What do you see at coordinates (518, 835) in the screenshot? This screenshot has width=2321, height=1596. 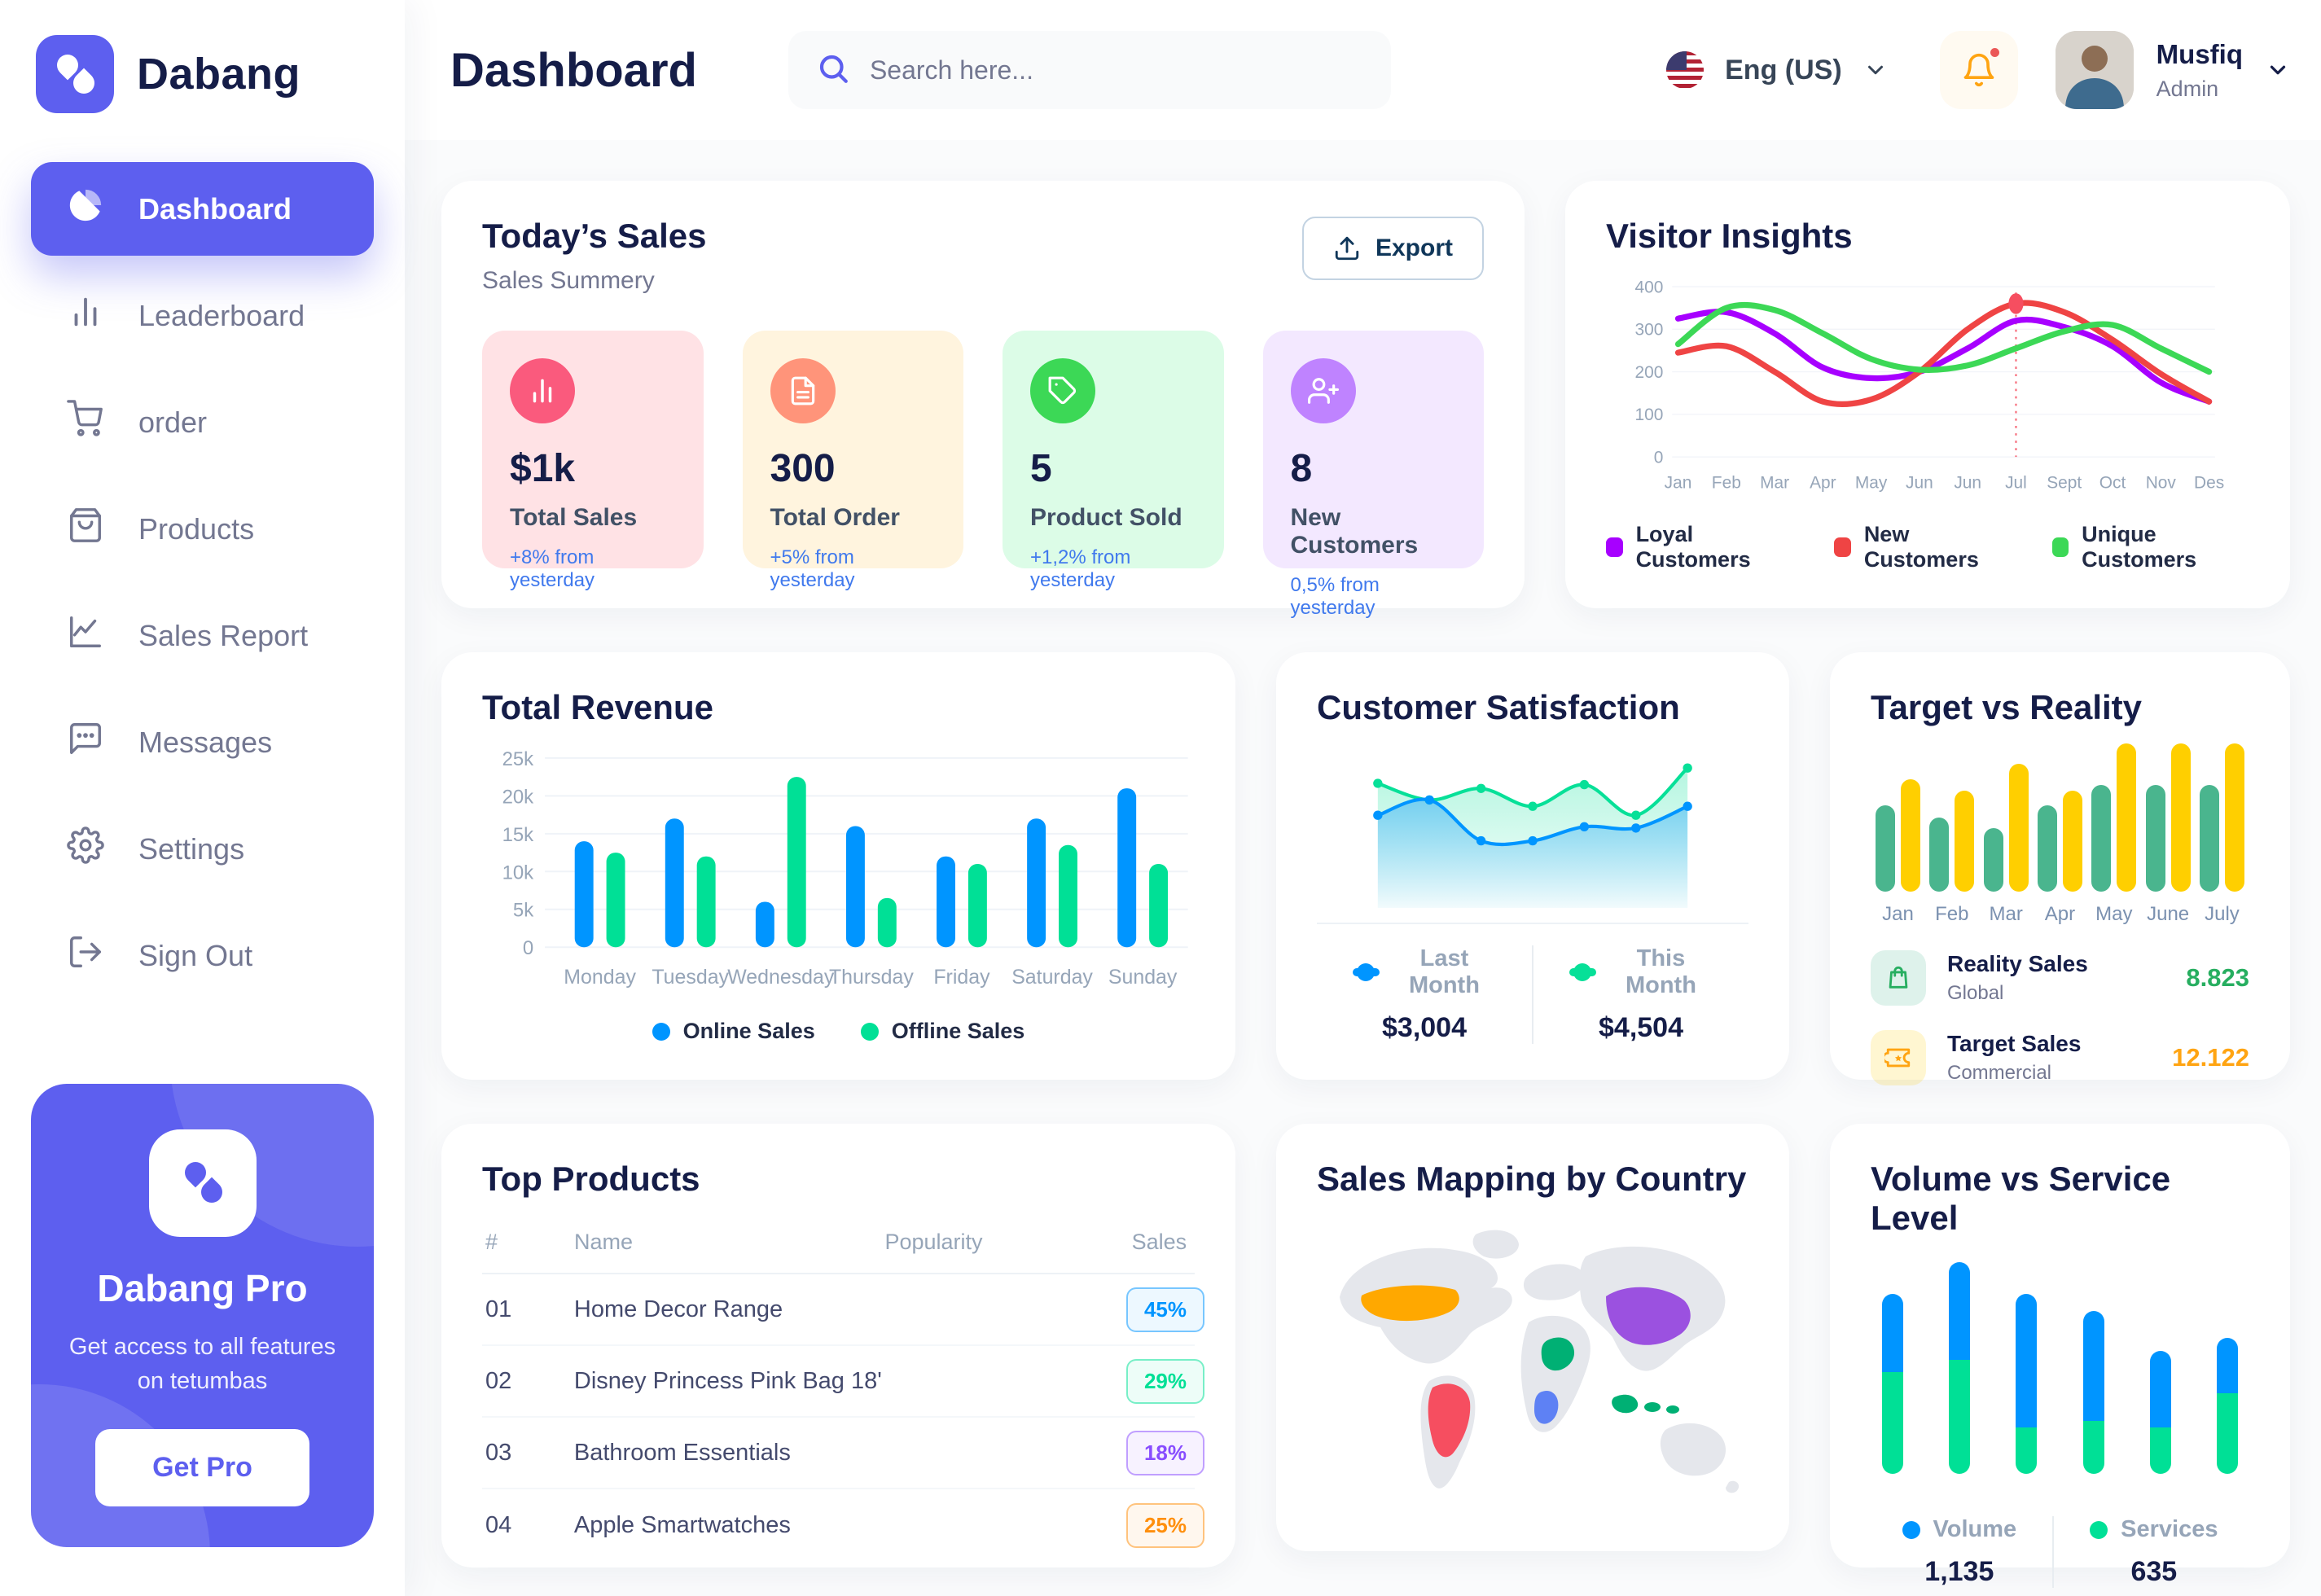 I see `svg-text: 15k` at bounding box center [518, 835].